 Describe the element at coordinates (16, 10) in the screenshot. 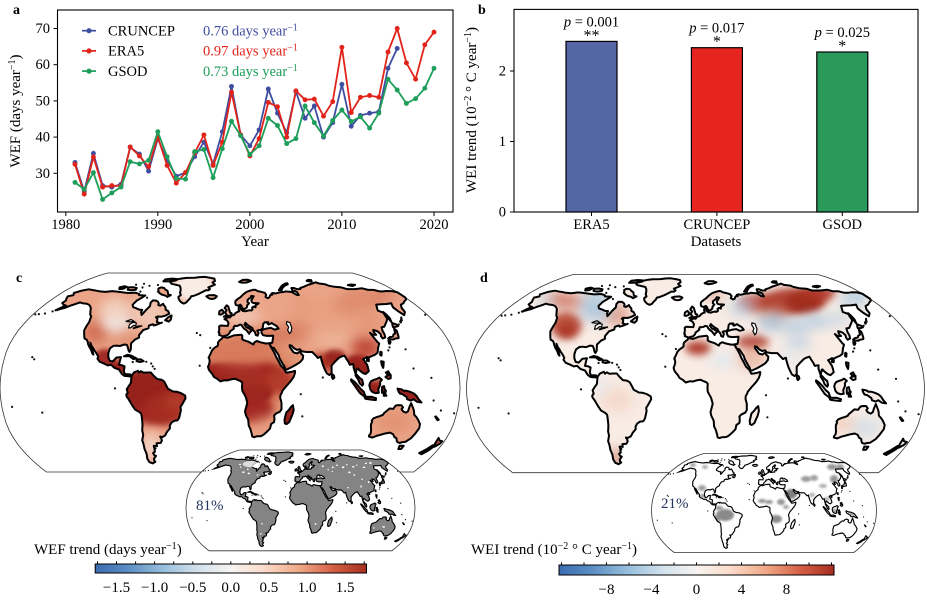

I see `svg-text: a` at that location.